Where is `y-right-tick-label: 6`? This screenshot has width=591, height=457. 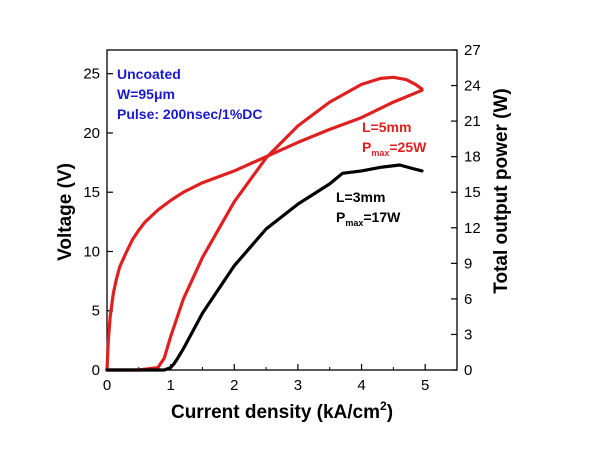 y-right-tick-label: 6 is located at coordinates (468, 299).